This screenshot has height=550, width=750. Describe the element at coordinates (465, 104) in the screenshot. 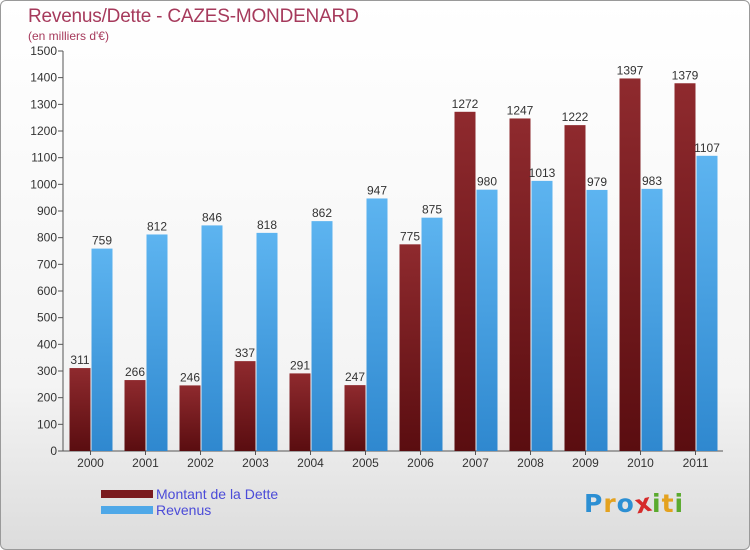

I see `data-label-debt: 1272` at that location.